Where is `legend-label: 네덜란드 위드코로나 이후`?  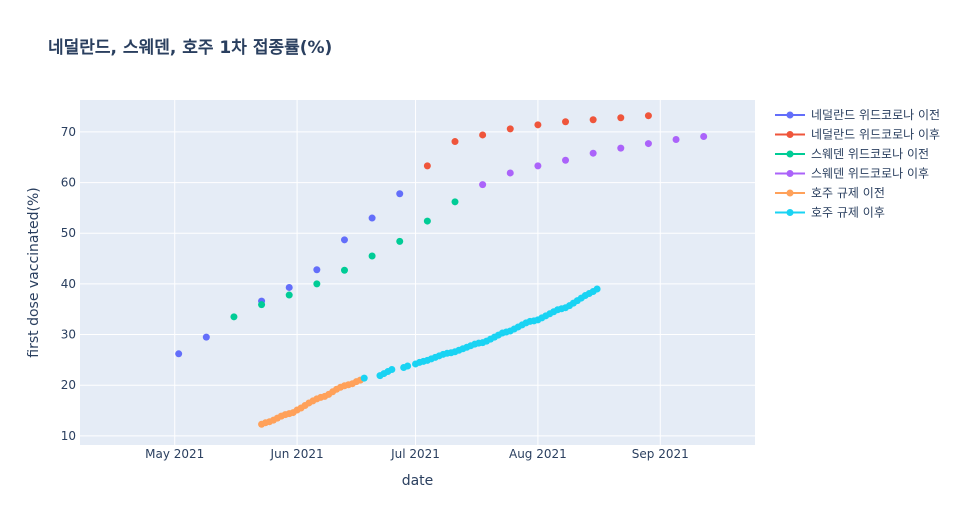
legend-label: 네덜란드 위드코로나 이후 is located at coordinates (875, 135).